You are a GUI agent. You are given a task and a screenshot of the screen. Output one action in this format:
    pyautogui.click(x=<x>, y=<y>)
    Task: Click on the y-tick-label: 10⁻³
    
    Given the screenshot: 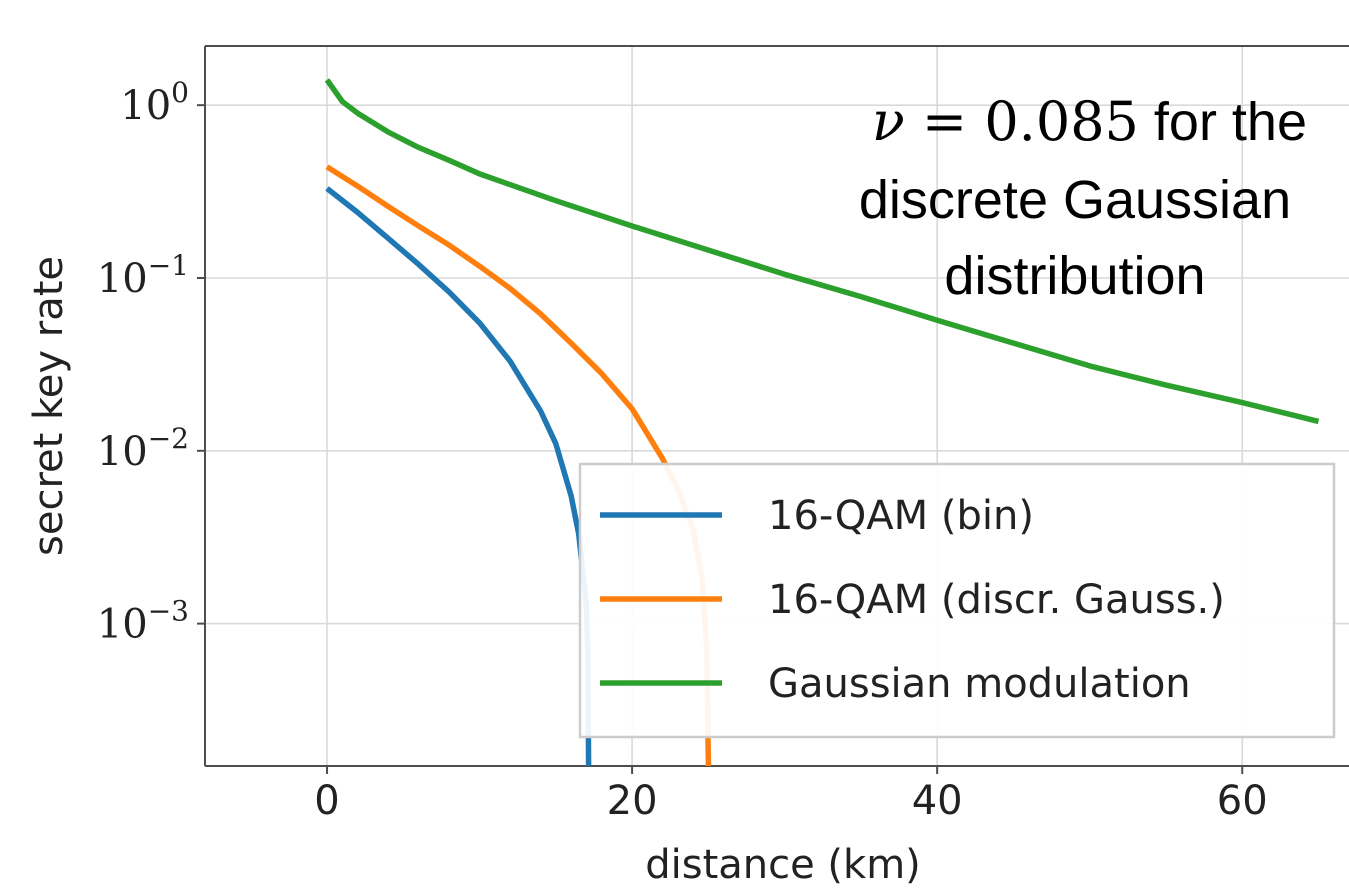 What is the action you would take?
    pyautogui.click(x=143, y=621)
    